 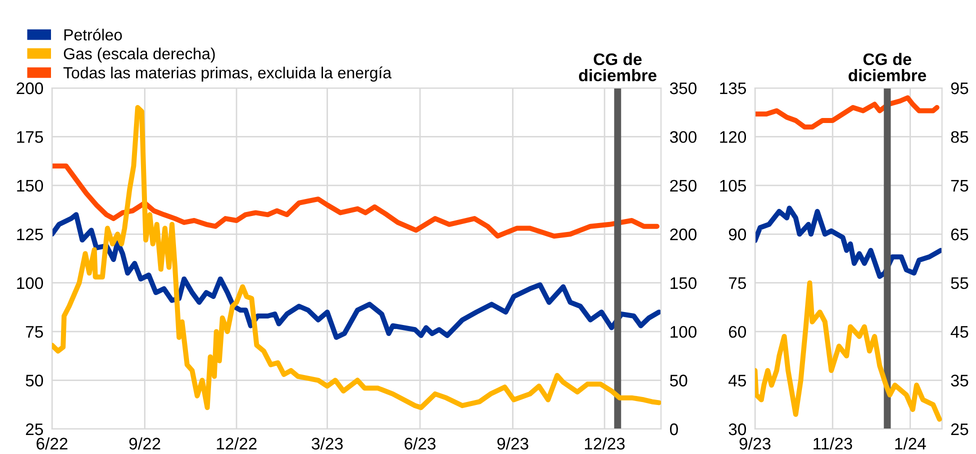 What do you see at coordinates (959, 429) in the screenshot?
I see `y2-tick-label: 25` at bounding box center [959, 429].